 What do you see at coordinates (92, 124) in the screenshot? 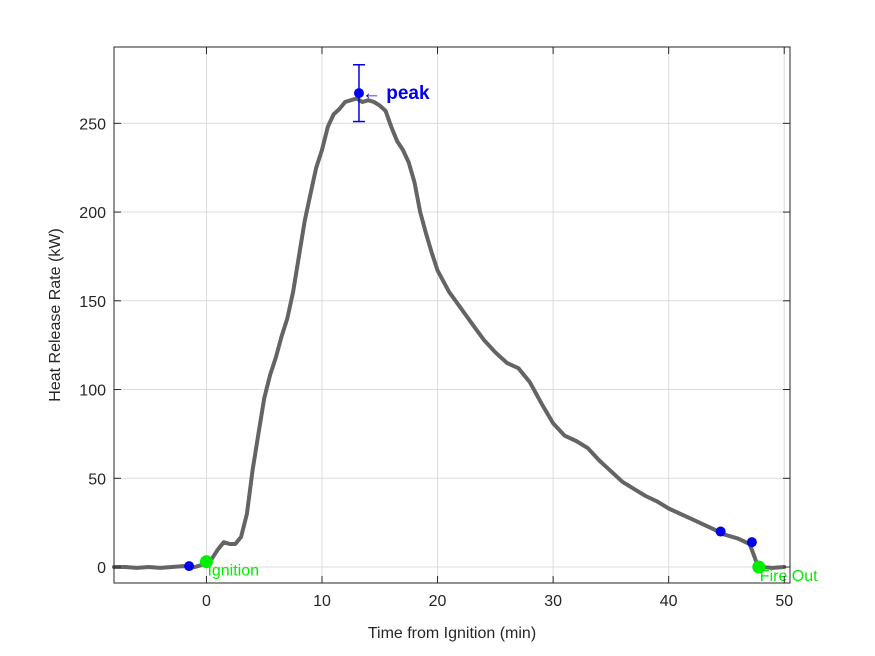
I see `y-tick-label: 250` at bounding box center [92, 124].